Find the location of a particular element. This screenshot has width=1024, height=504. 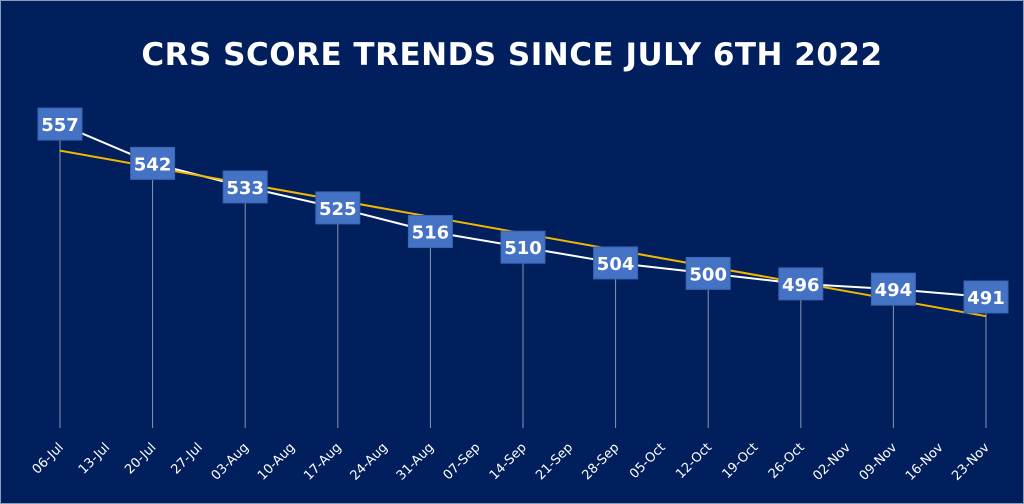

x-tick-label: 26-Oct is located at coordinates (787, 461).